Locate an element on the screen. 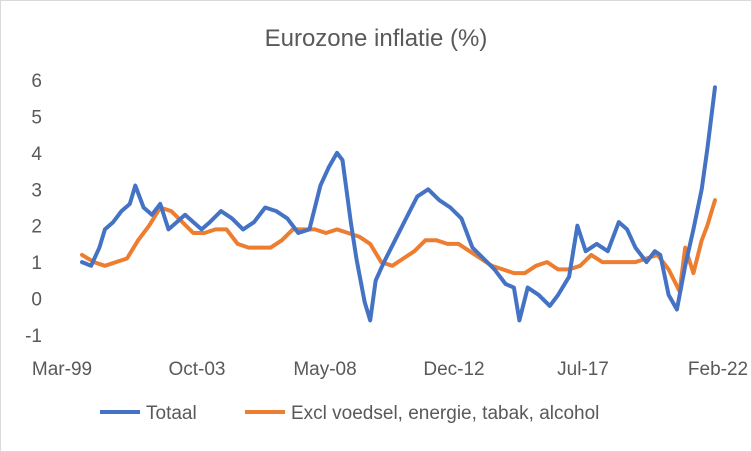 Image resolution: width=752 pixels, height=452 pixels. chart-title: Eurozone inflatie (%) is located at coordinates (376, 38).